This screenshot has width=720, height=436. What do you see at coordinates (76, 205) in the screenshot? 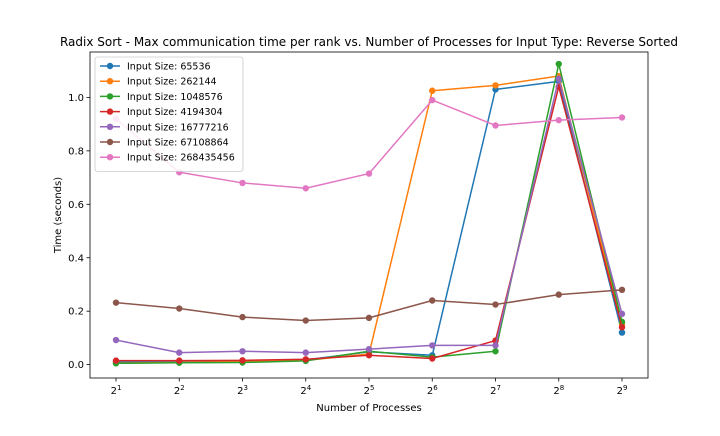
I see `y-tick-label: 0.6` at bounding box center [76, 205].